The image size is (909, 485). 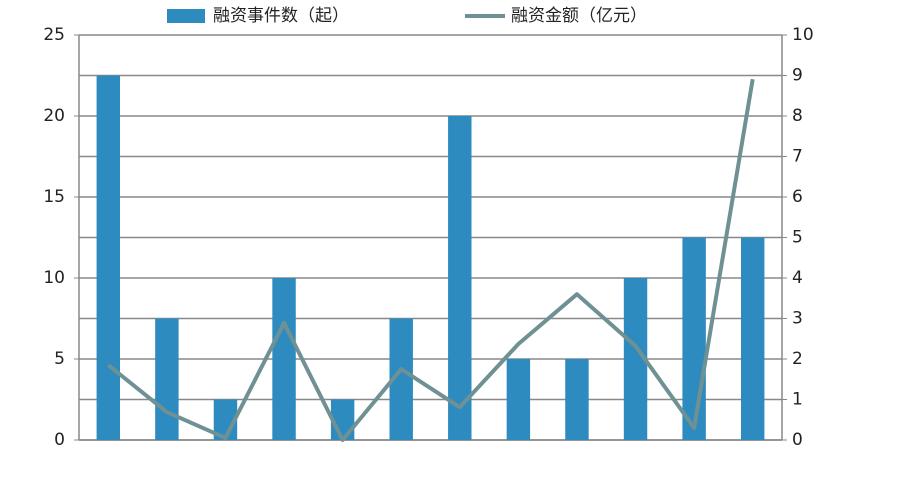 I want to click on y-tick-label: 0, so click(x=59, y=440).